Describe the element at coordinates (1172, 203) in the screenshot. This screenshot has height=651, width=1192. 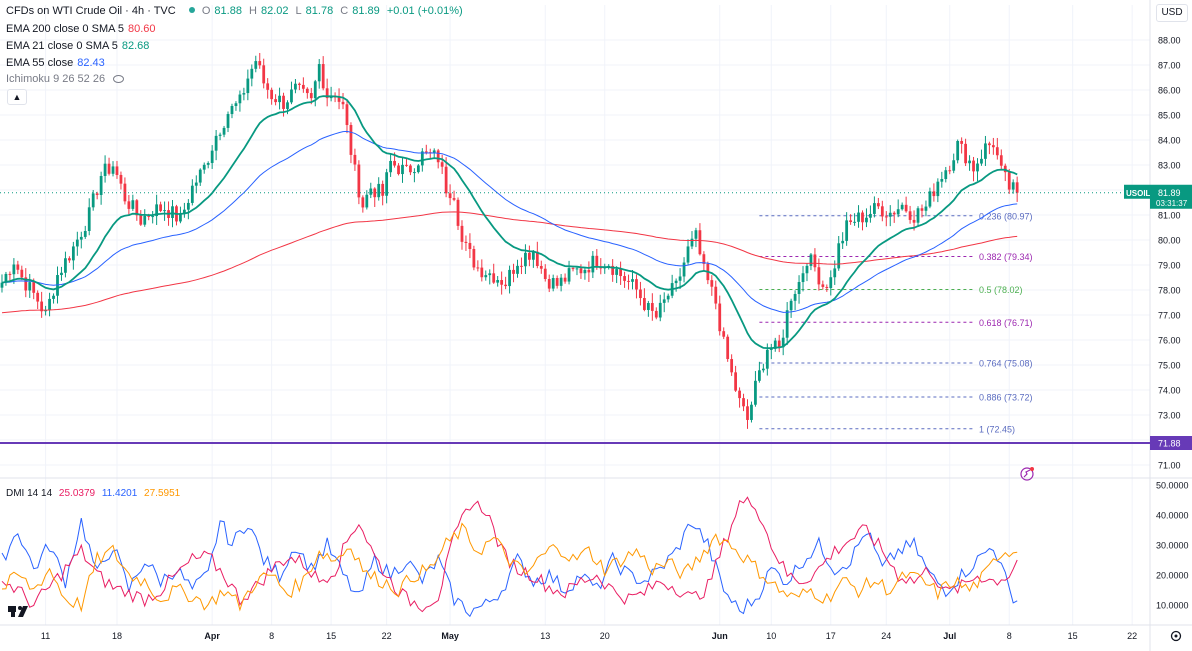
I see `bar-countdown-label: 03:31:37` at that location.